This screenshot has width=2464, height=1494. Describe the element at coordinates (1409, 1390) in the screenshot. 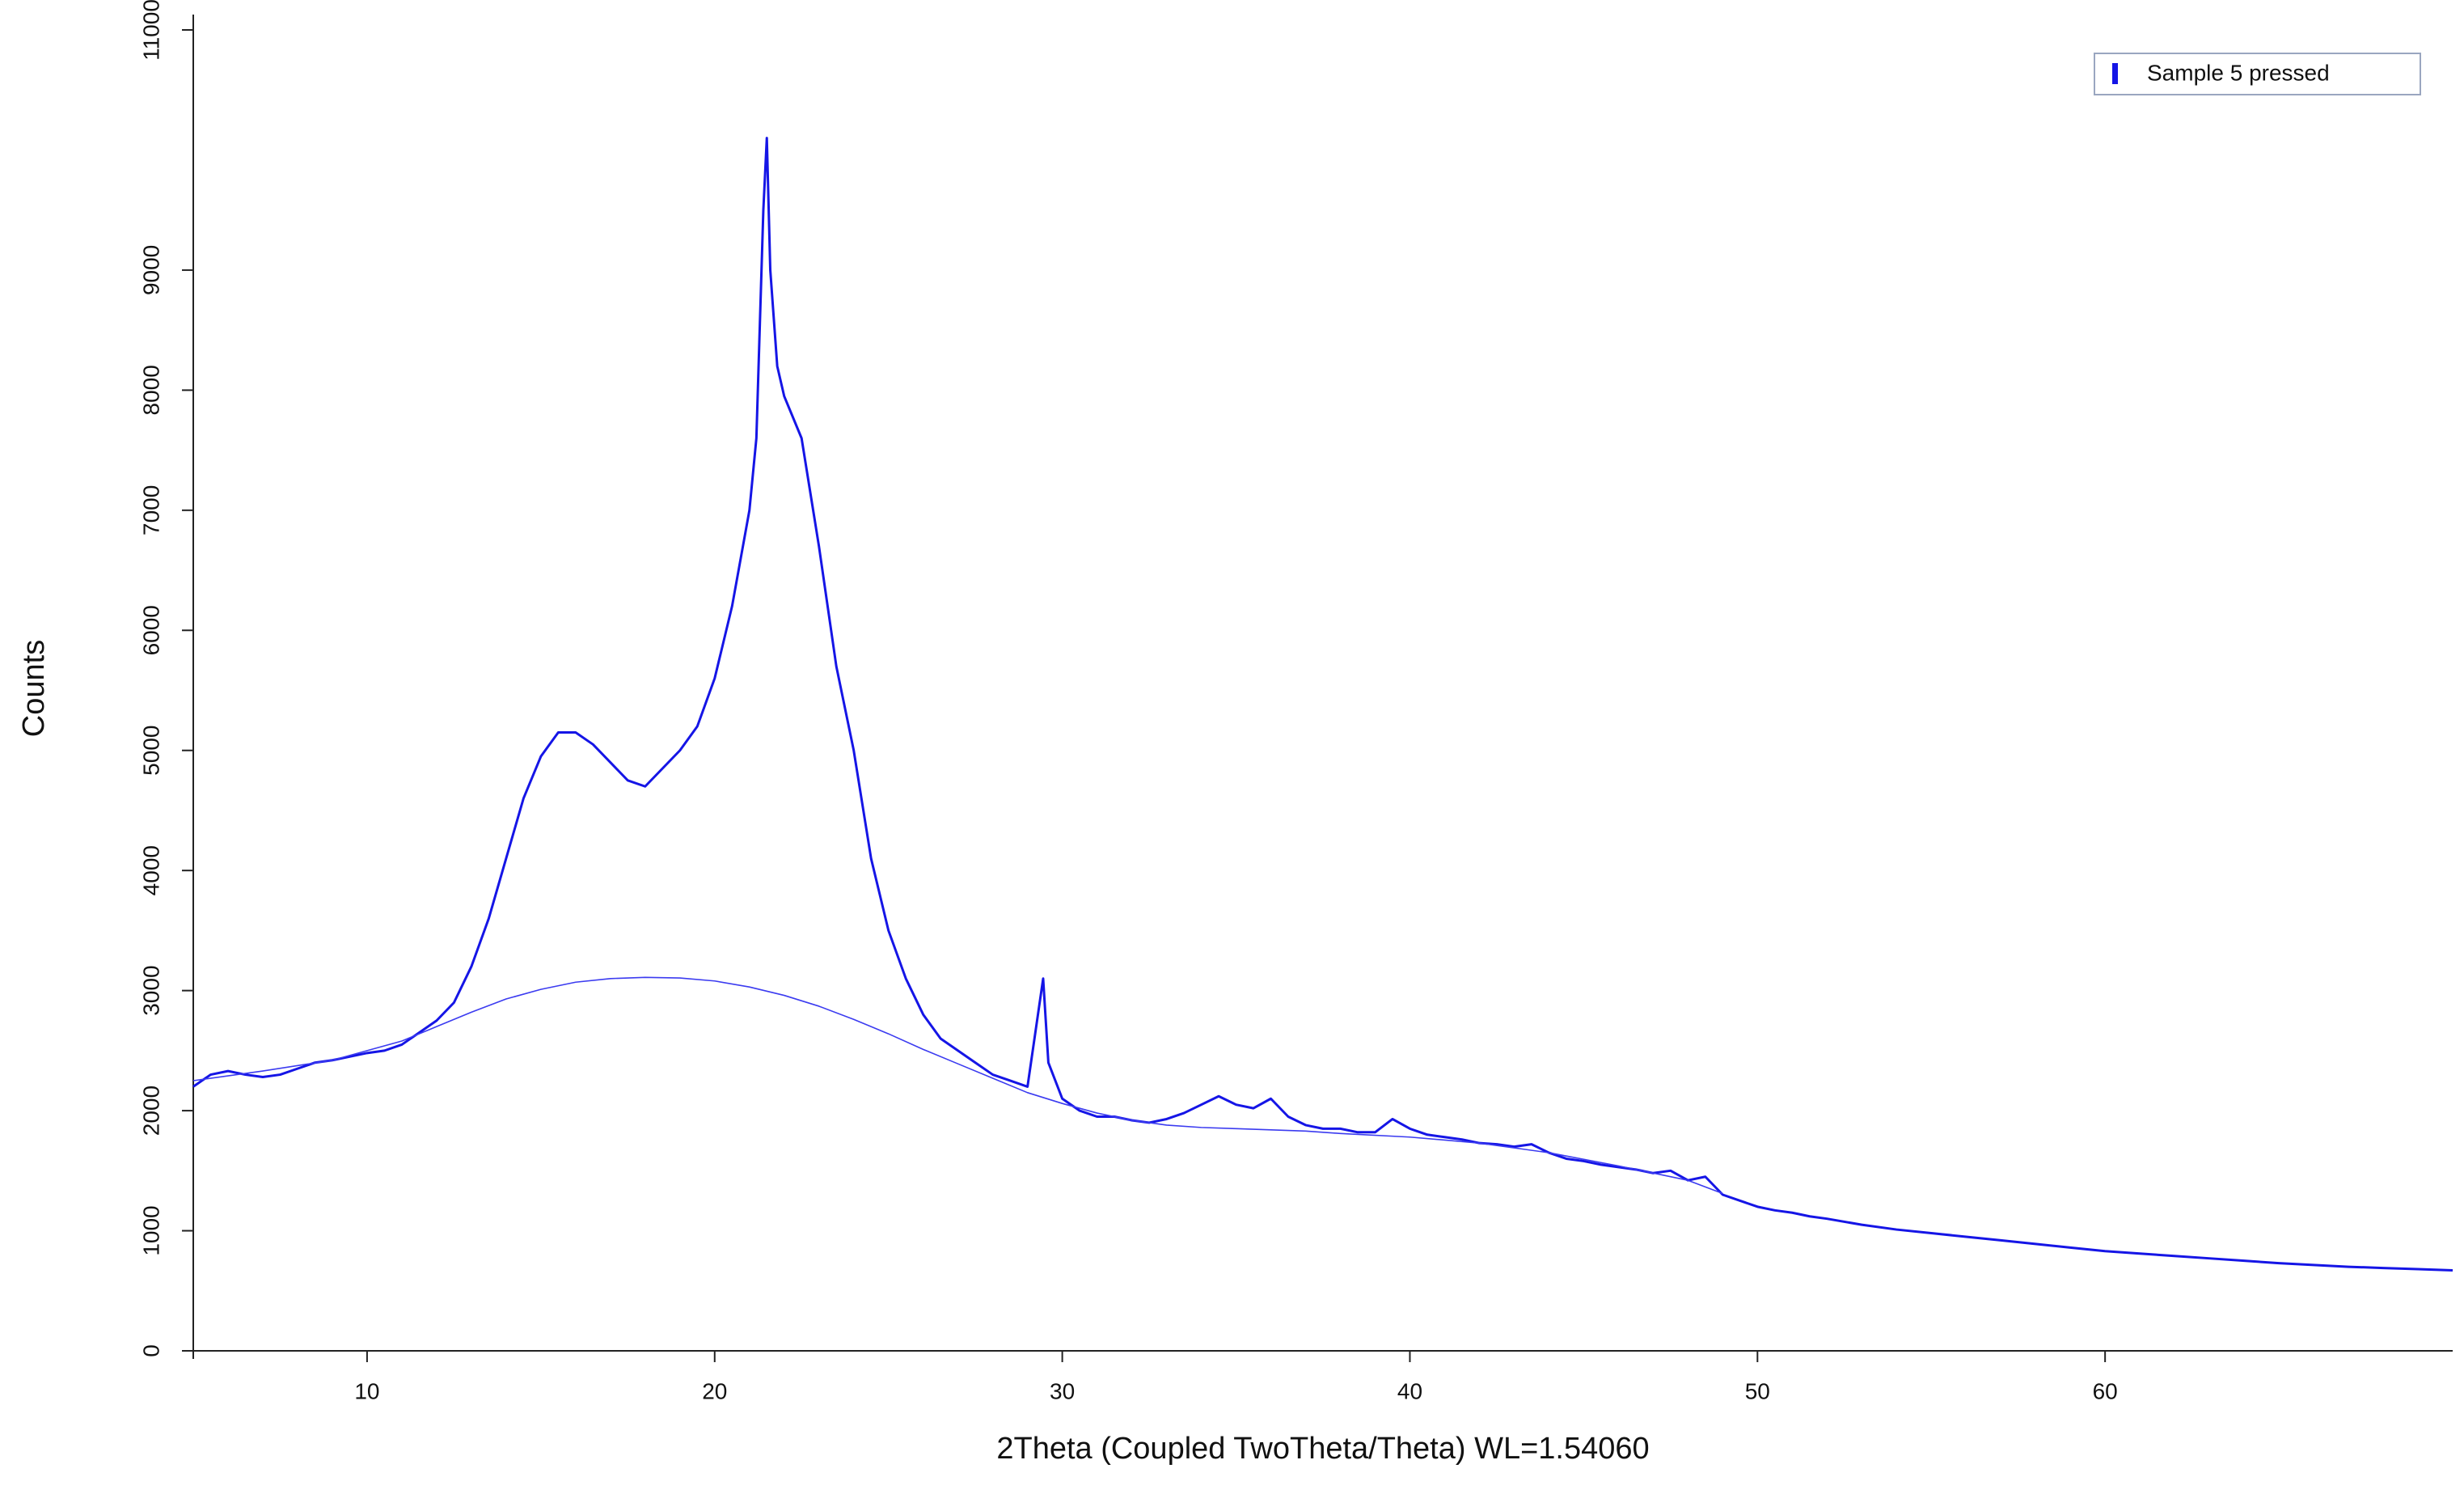

I see `x-tick-label: 40` at that location.